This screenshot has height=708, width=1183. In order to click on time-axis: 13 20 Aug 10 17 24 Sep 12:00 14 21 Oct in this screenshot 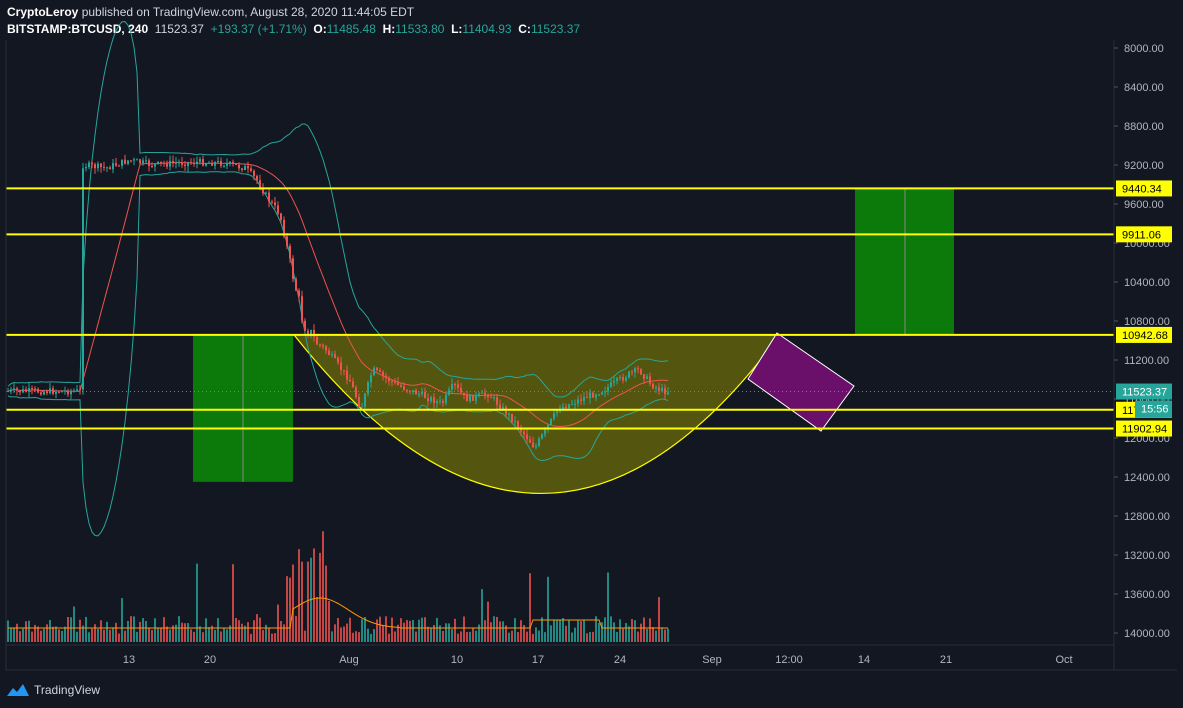, I will do `click(598, 660)`.